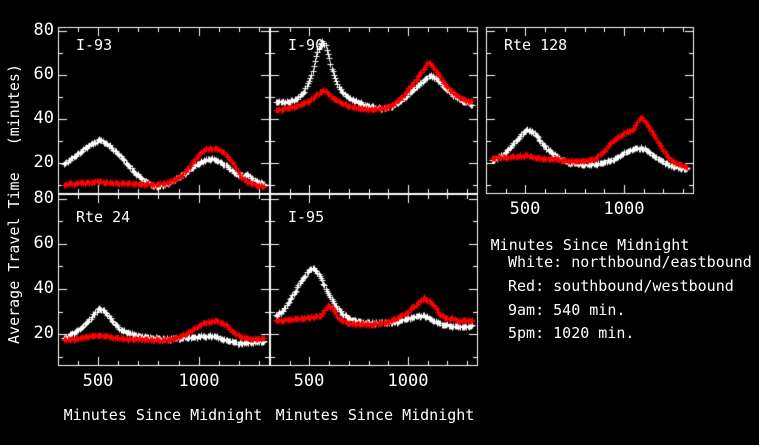 This screenshot has width=759, height=445. What do you see at coordinates (306, 217) in the screenshot?
I see `panel-title-i-95: I-95` at bounding box center [306, 217].